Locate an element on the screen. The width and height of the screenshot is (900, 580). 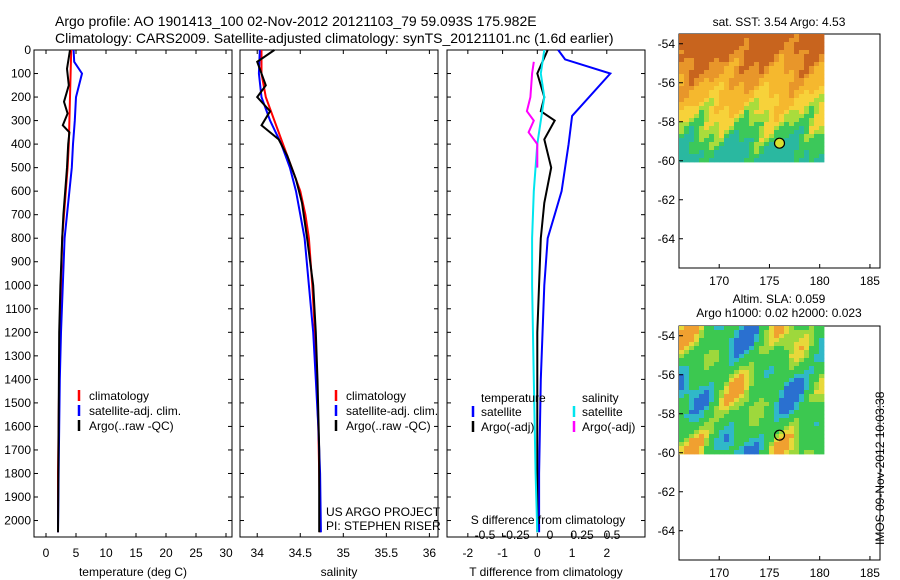
depth-tick-label: 1500 is located at coordinates (17, 403).